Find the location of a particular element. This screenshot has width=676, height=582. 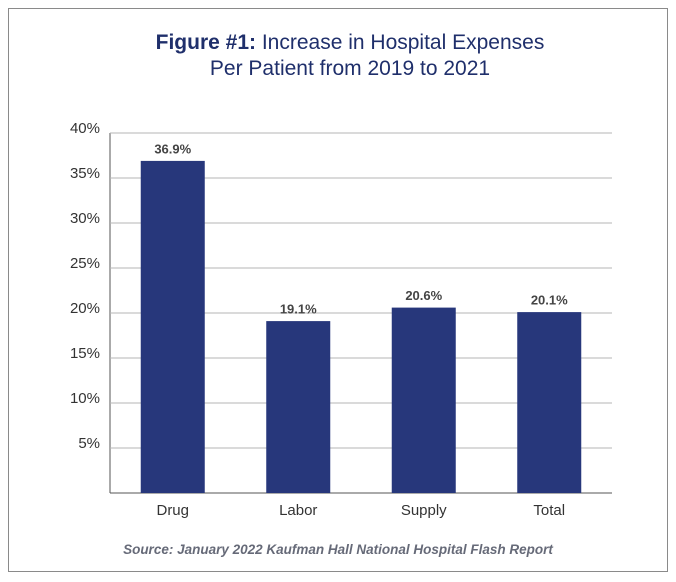

x-tick-label: Total is located at coordinates (549, 510).